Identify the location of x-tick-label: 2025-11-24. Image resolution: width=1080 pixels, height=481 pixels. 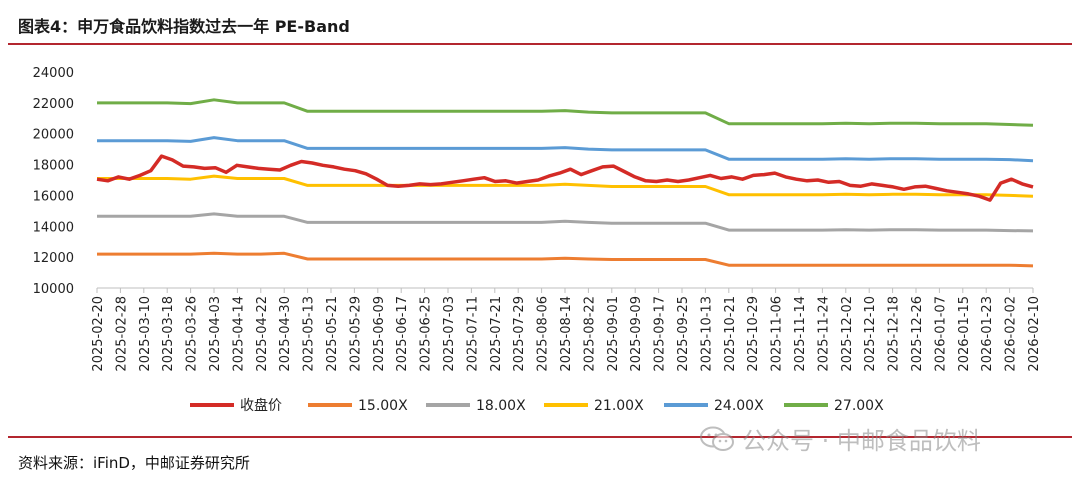
(823, 334).